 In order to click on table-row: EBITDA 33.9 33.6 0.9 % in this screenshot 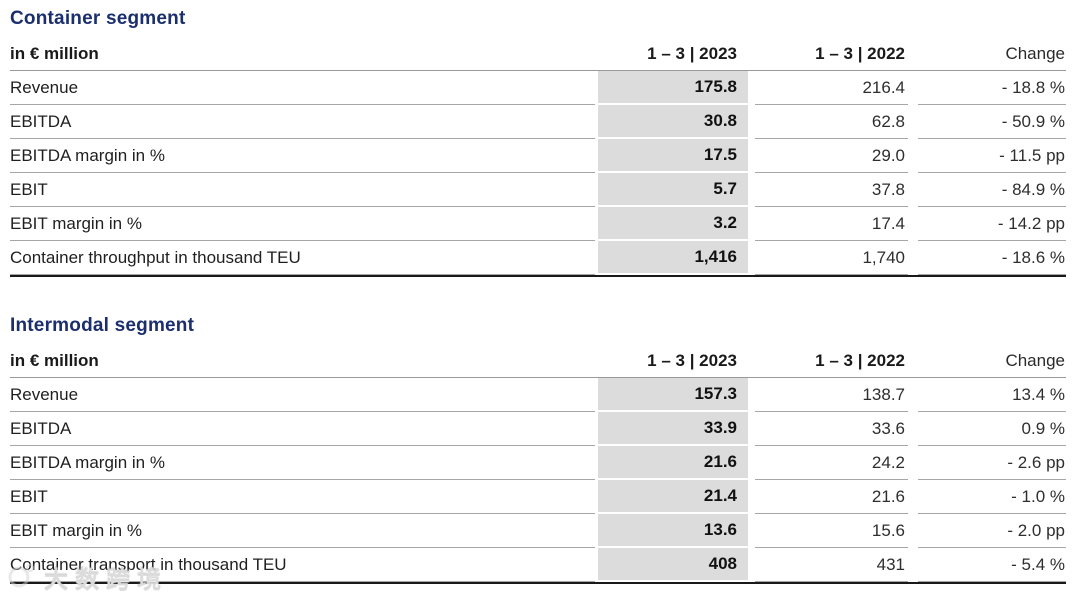, I will do `click(538, 429)`.